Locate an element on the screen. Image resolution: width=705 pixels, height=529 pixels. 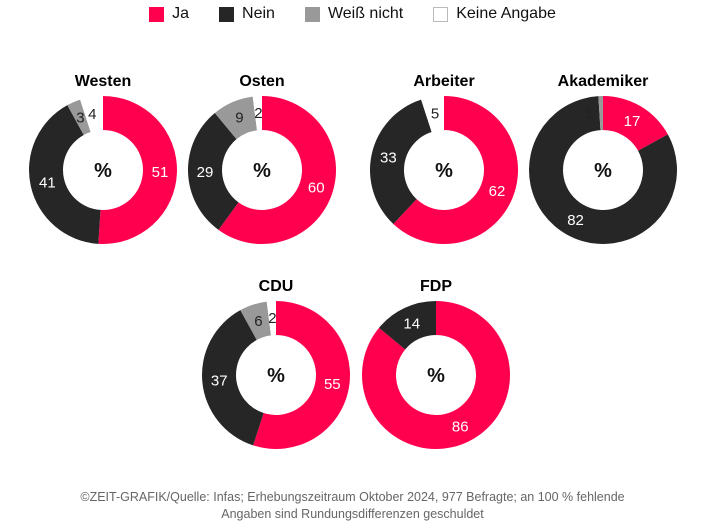
data-label-nein: 37 is located at coordinates (219, 380).